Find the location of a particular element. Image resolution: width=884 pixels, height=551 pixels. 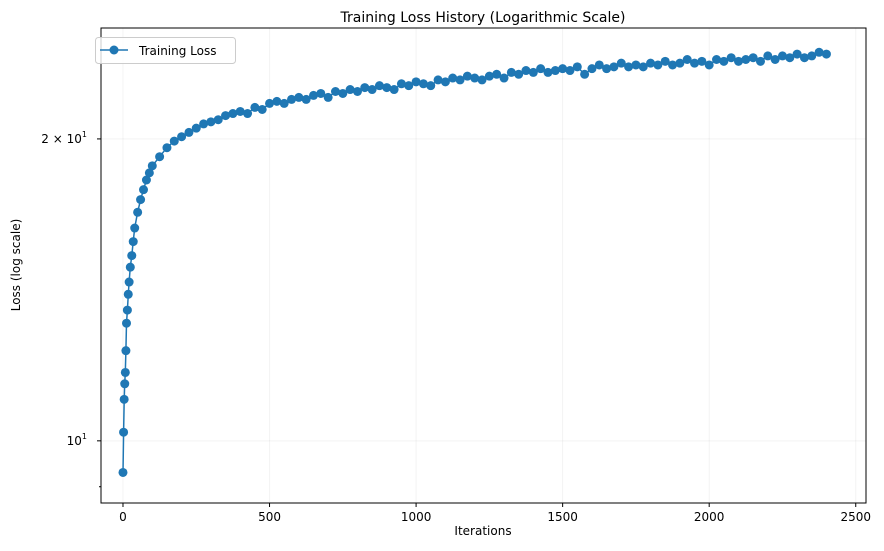

x-tick-label: 2500 is located at coordinates (855, 517).